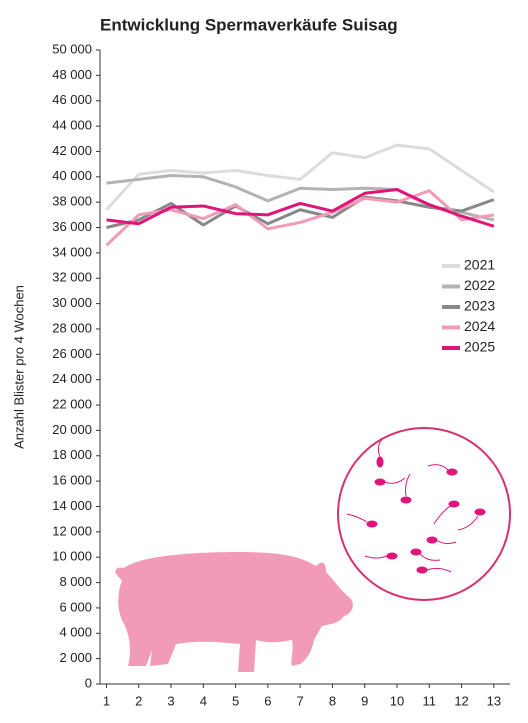 The width and height of the screenshot is (528, 723). Describe the element at coordinates (479, 326) in the screenshot. I see `legend-label: 2024` at that location.